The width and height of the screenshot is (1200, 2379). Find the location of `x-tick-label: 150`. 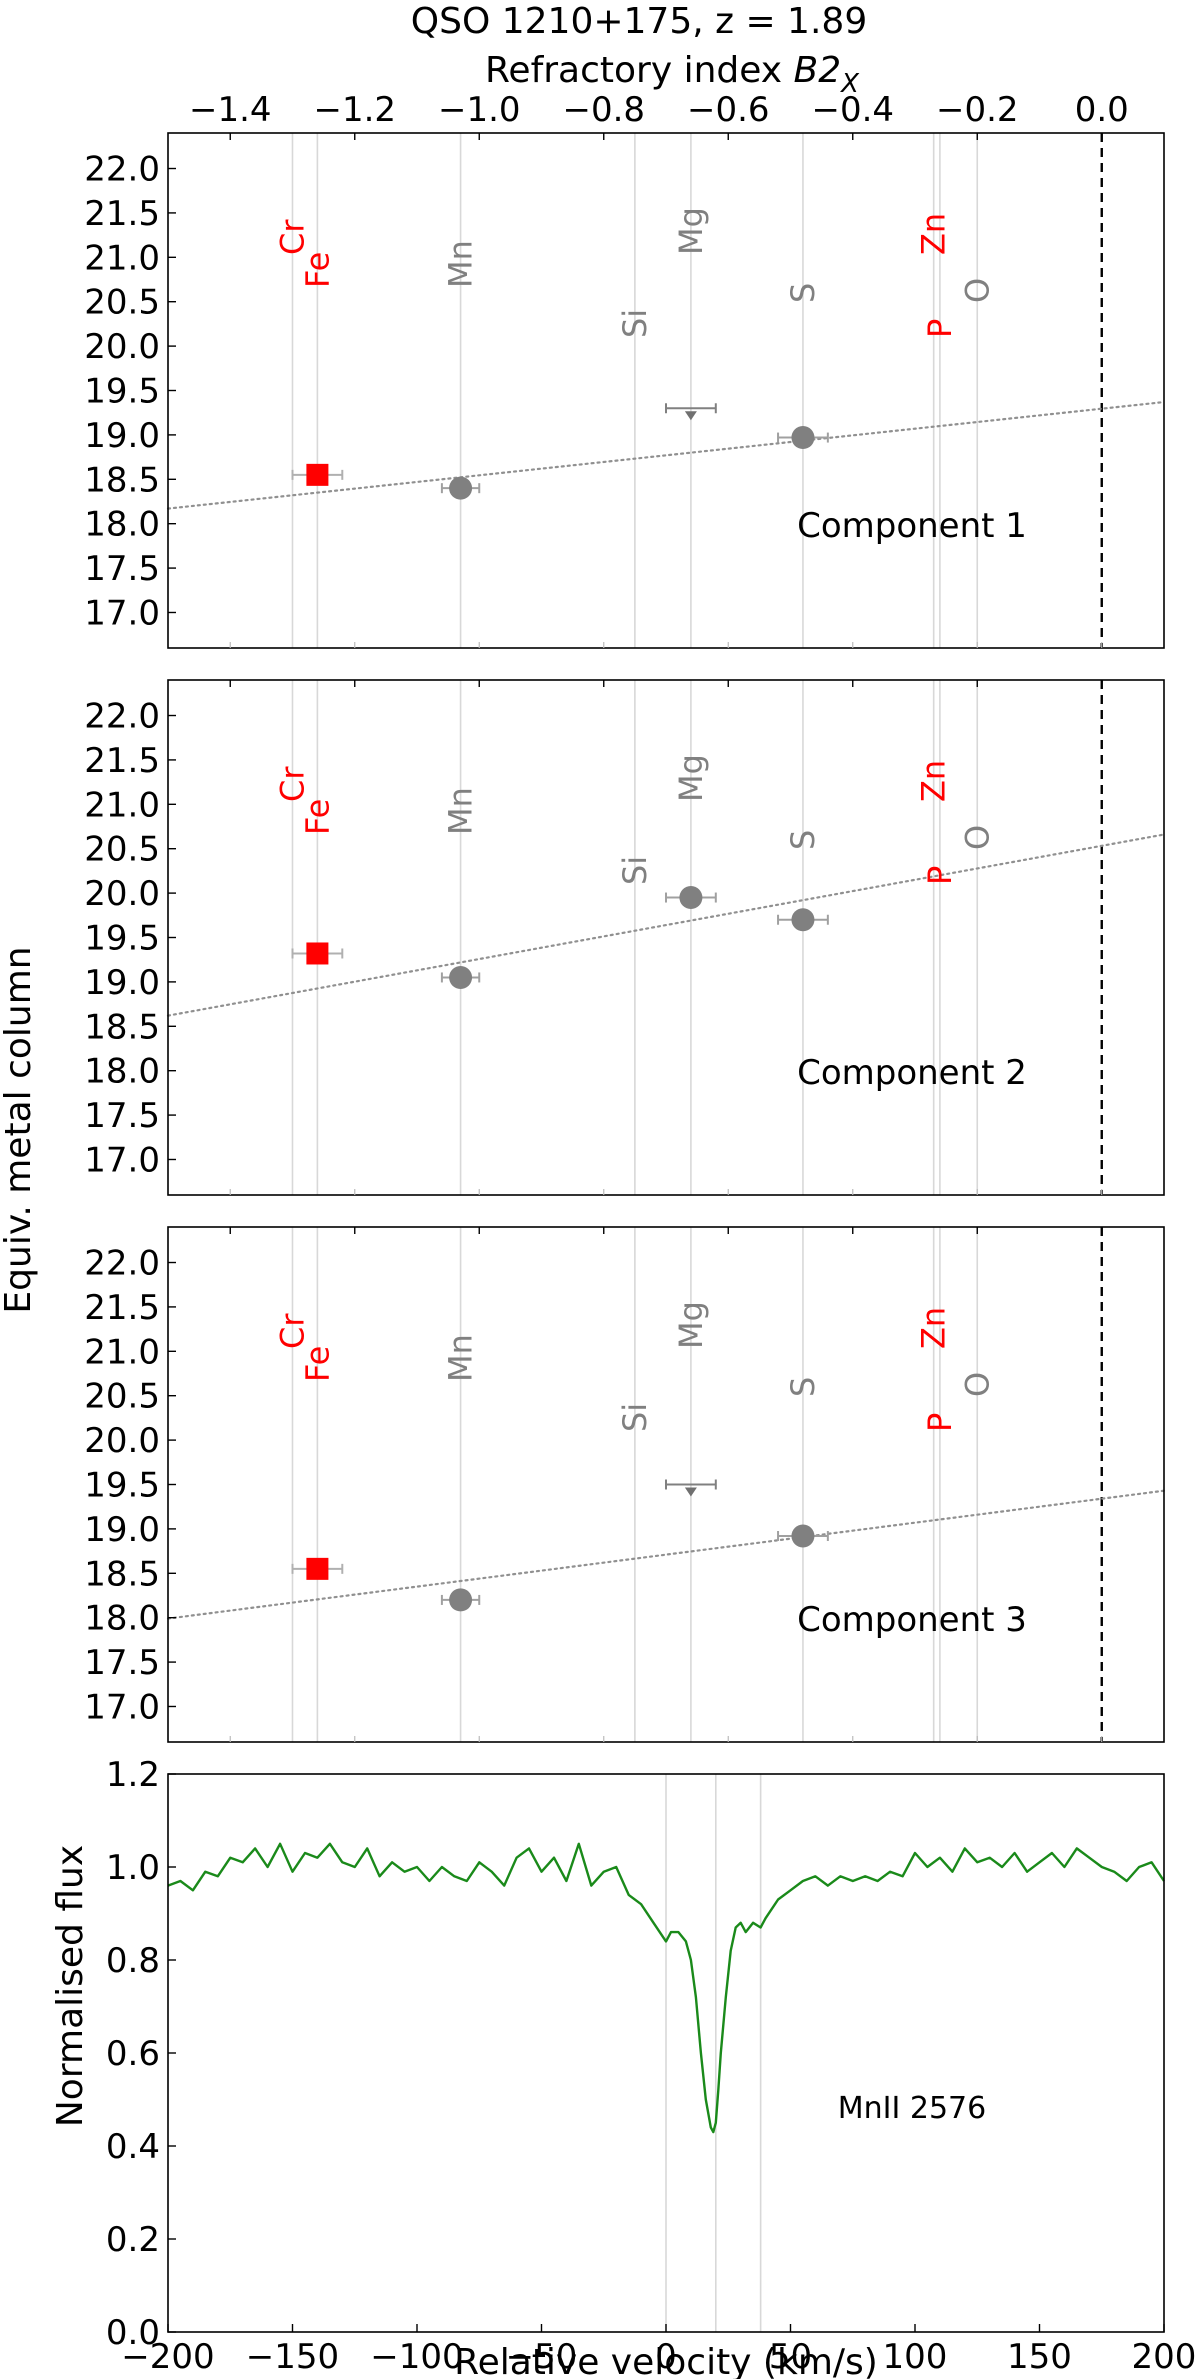

x-tick-label: 150 is located at coordinates (1039, 2357).